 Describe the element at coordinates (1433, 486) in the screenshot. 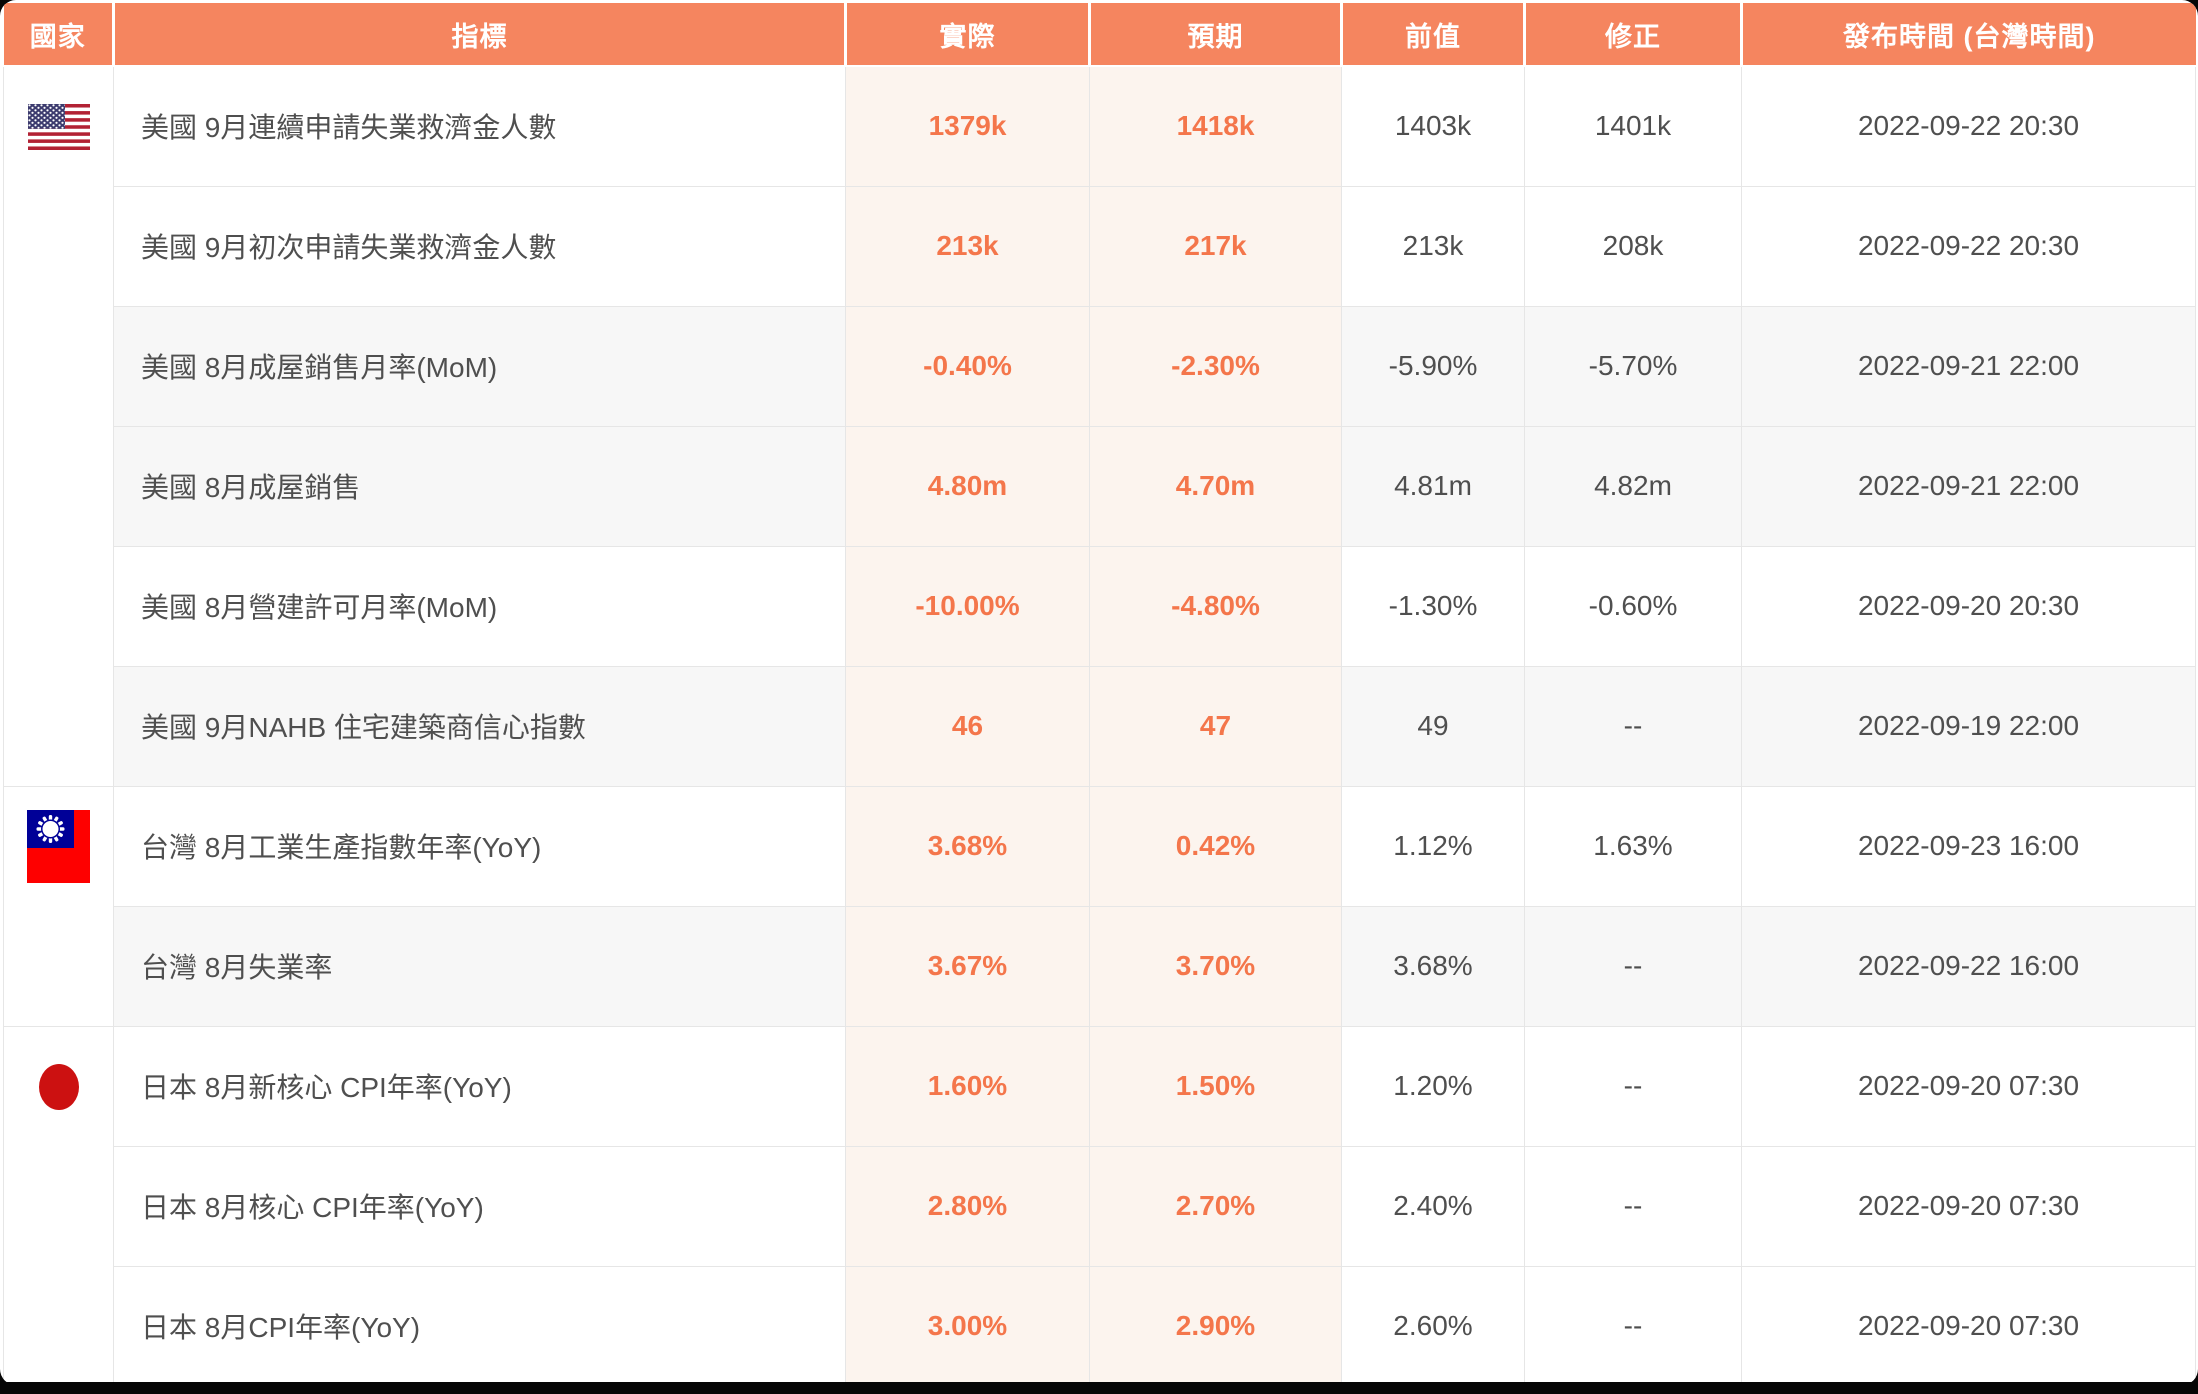

I see `previous-cell: 4.81m` at that location.